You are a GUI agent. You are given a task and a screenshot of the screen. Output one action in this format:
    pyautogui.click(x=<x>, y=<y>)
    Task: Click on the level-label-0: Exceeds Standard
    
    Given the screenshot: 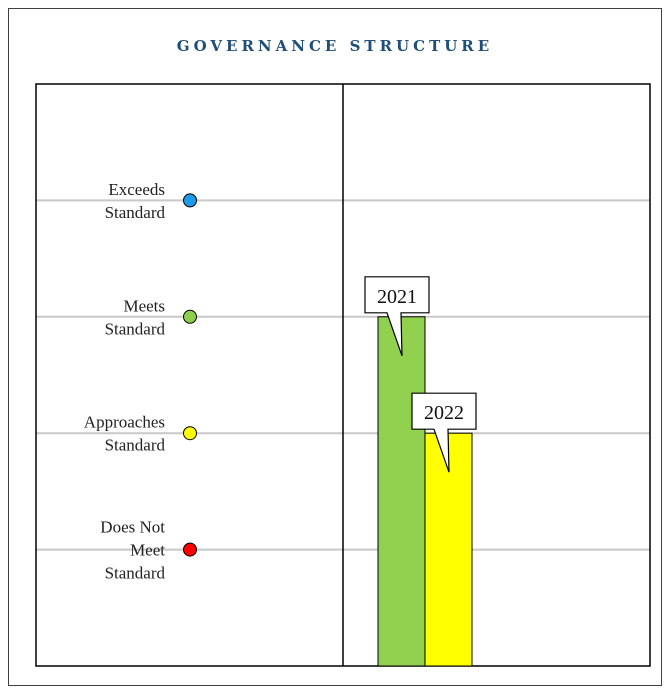 What is the action you would take?
    pyautogui.click(x=135, y=201)
    